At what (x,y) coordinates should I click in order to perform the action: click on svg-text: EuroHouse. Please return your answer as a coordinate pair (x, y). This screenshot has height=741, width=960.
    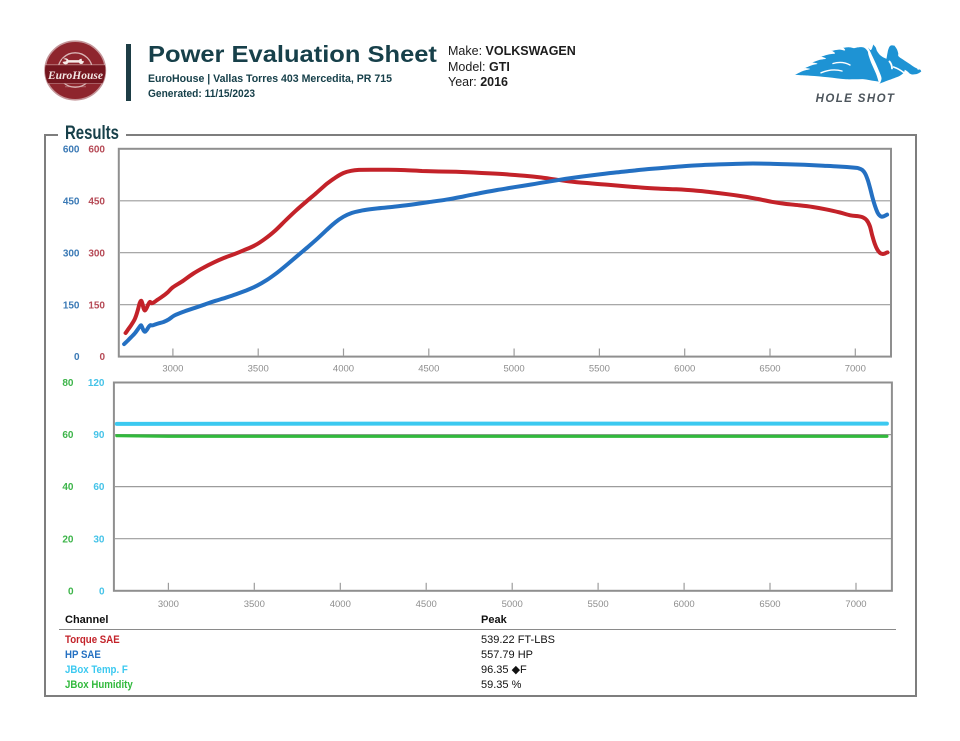
    Looking at the image, I should click on (75, 76).